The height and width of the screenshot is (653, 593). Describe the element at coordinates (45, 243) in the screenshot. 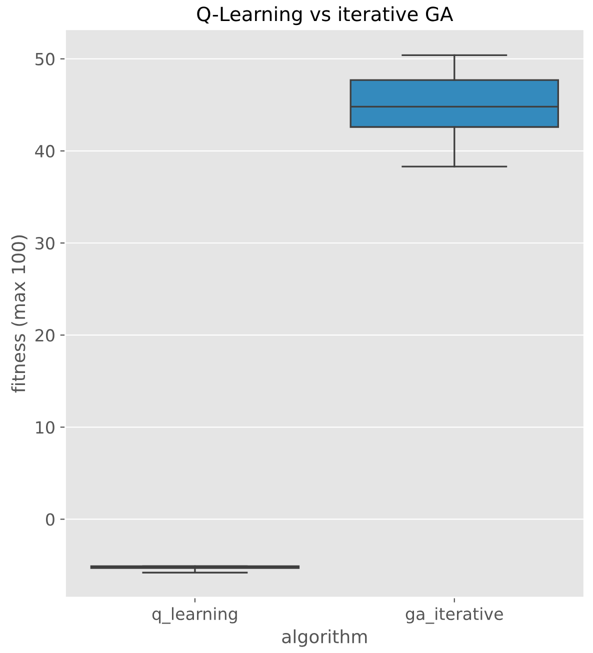

I see `y-tick-label: 30` at that location.